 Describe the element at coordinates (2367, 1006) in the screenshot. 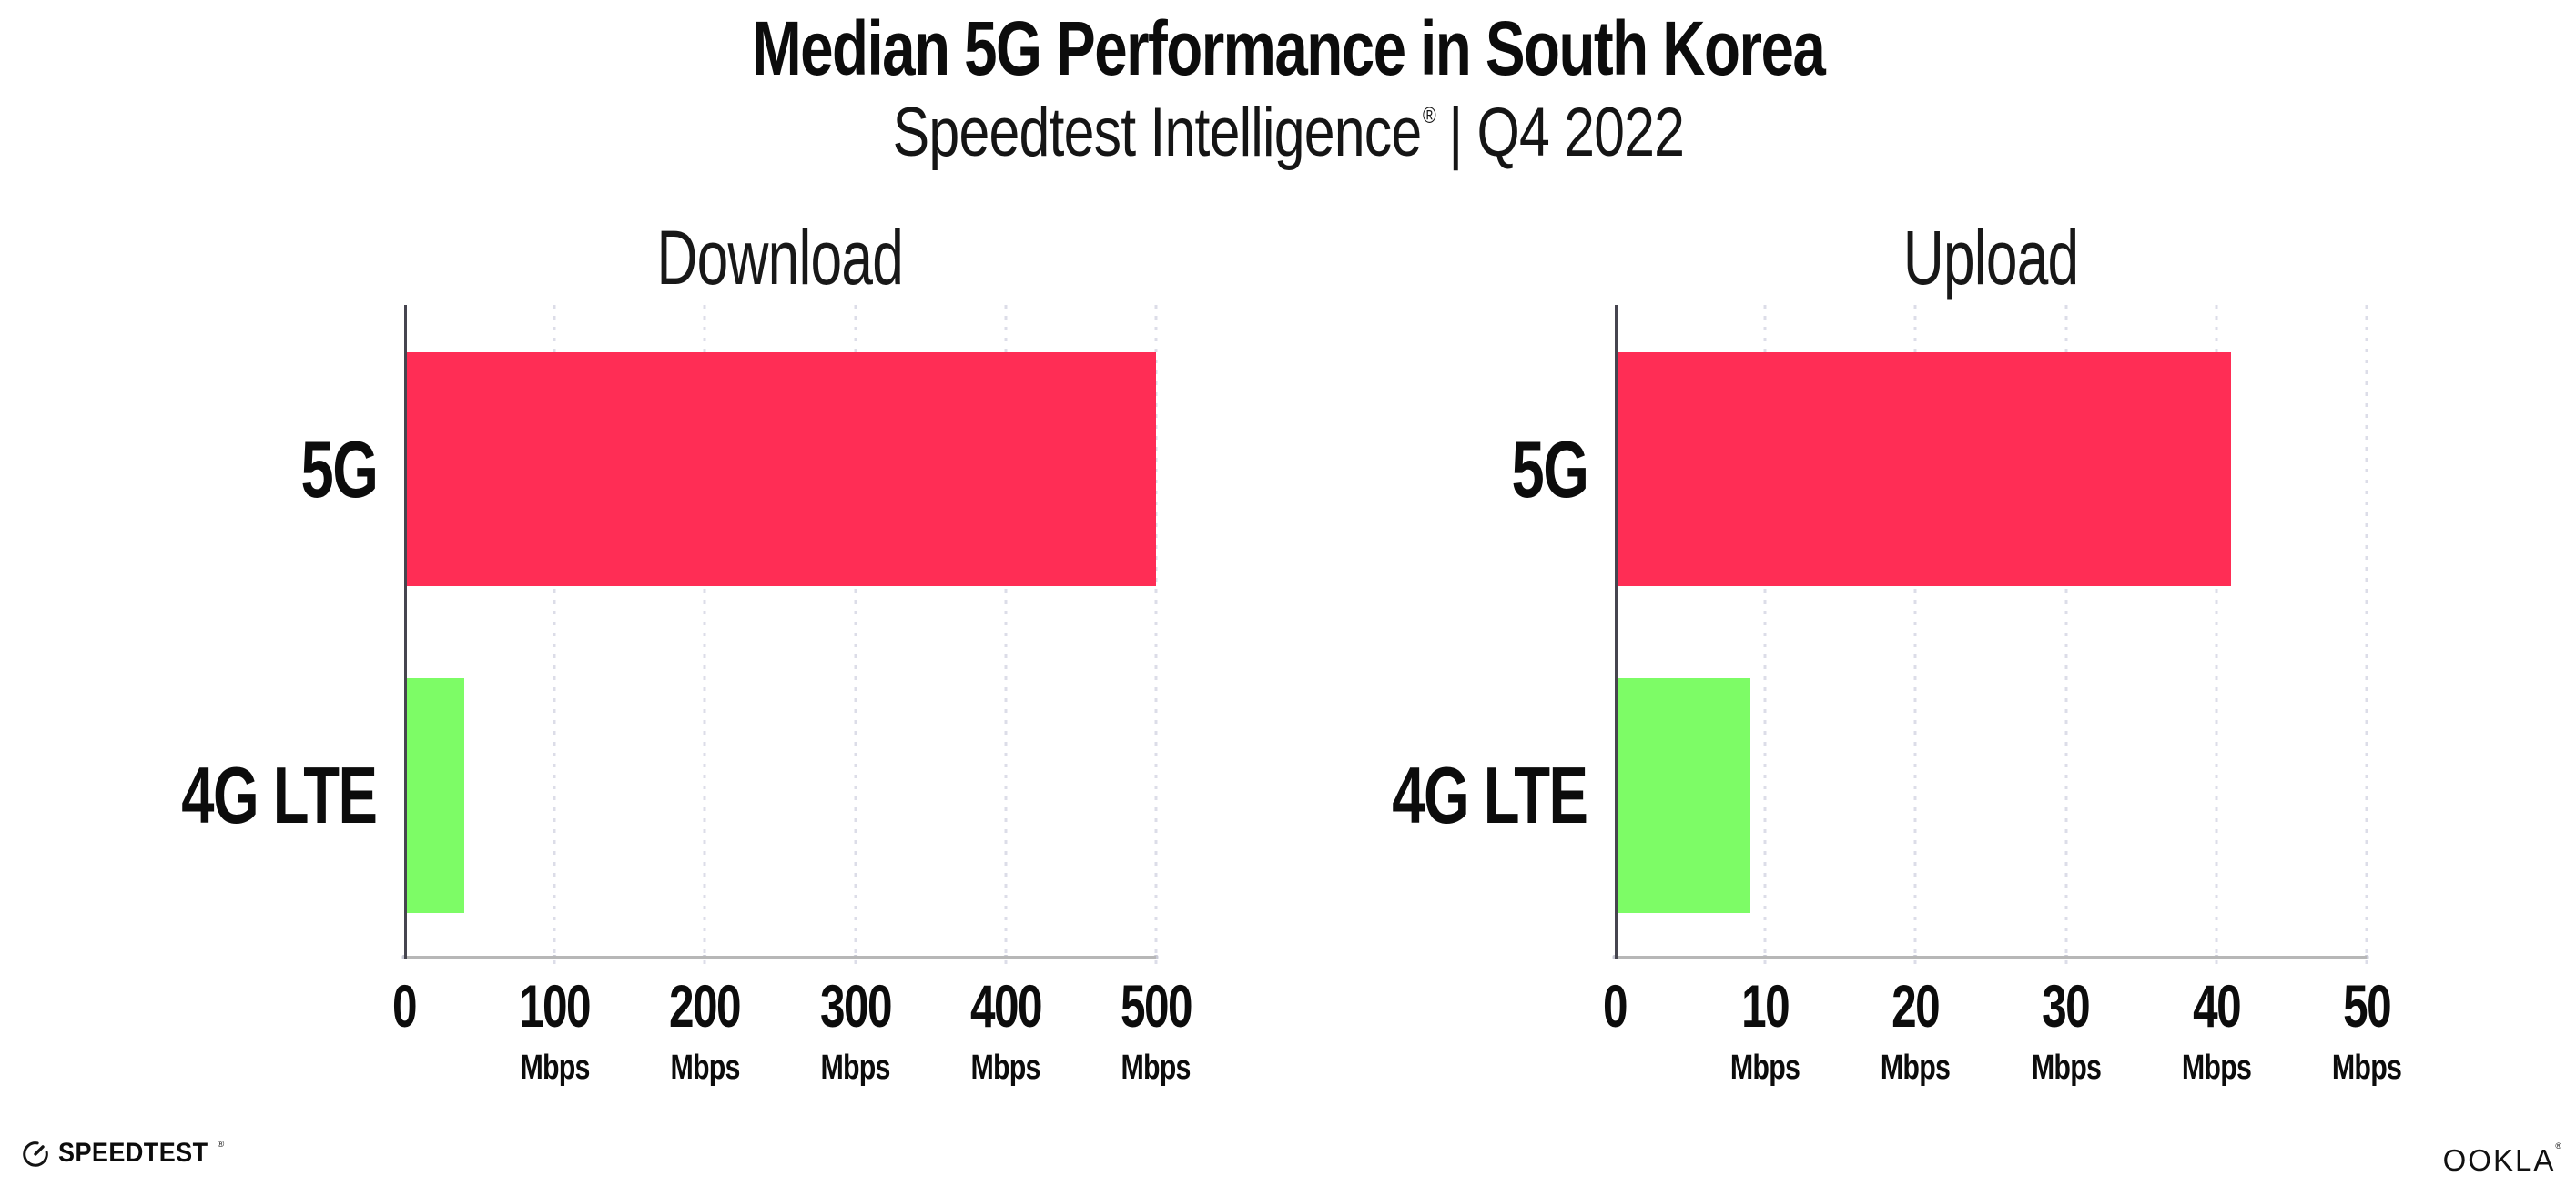

I see `tick-number: 50` at that location.